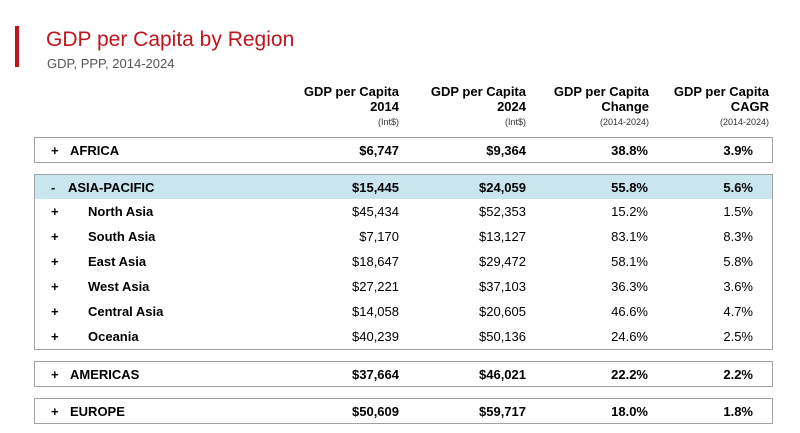  Describe the element at coordinates (329, 105) in the screenshot. I see `column-header-gdp-2014: GDP per Capita 2014 (Int$)` at that location.